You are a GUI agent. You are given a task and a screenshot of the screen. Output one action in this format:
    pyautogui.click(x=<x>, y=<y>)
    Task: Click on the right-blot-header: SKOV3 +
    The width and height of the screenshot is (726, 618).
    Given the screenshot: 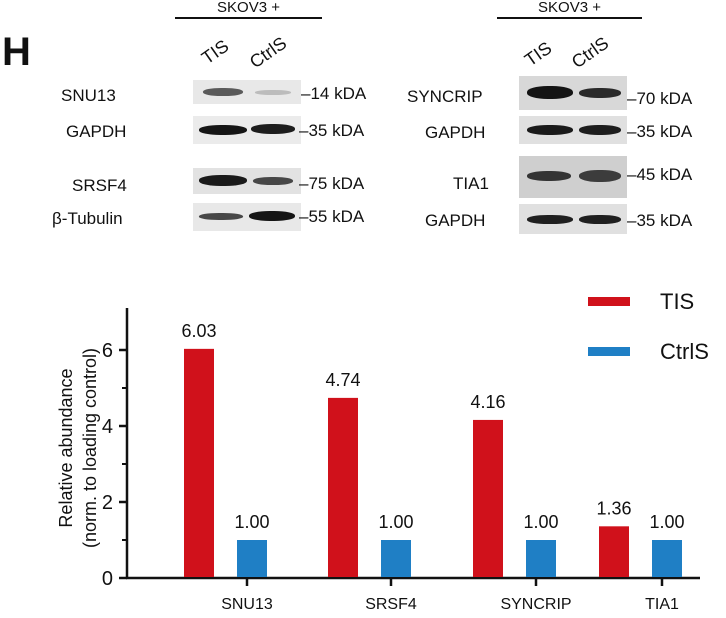 What is the action you would take?
    pyautogui.click(x=569, y=8)
    